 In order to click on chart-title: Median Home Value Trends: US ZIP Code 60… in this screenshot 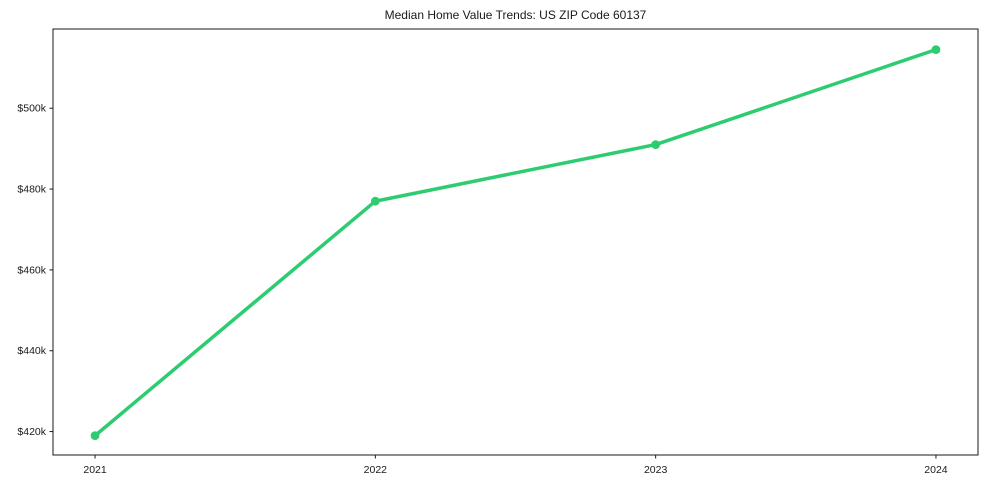, I will do `click(515, 15)`.